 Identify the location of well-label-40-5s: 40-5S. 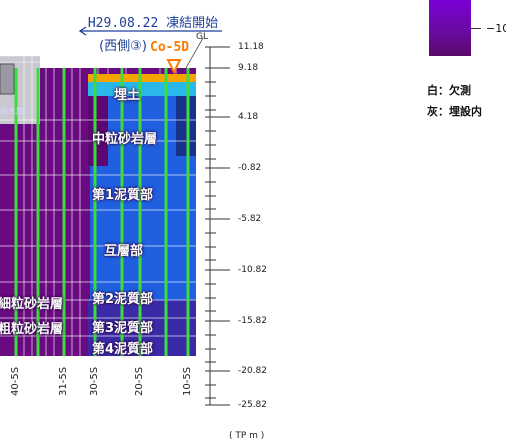
(15, 381).